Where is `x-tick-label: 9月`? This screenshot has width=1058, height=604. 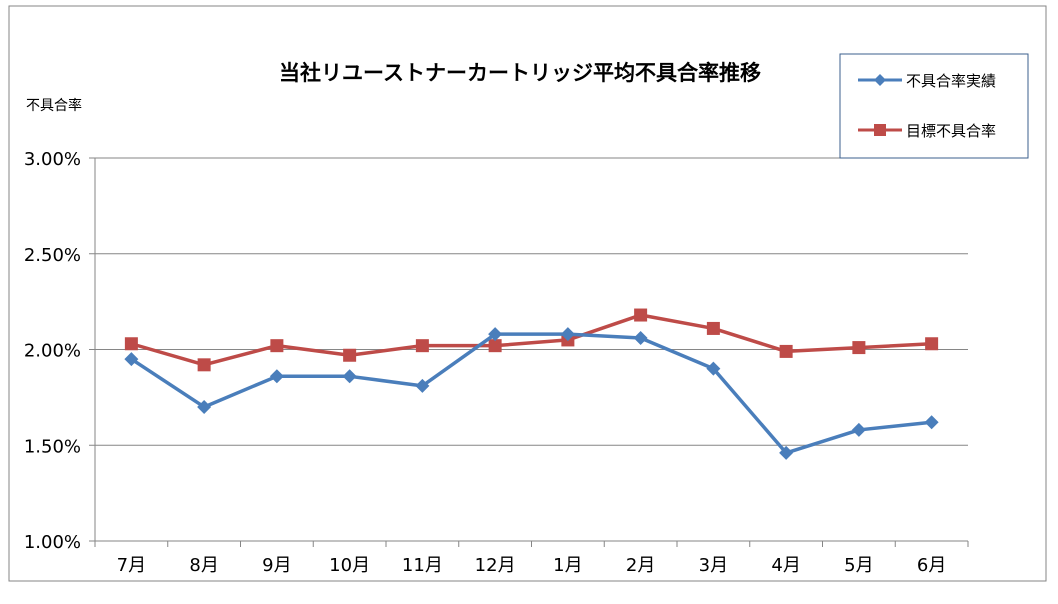
x-tick-label: 9月 is located at coordinates (276, 565).